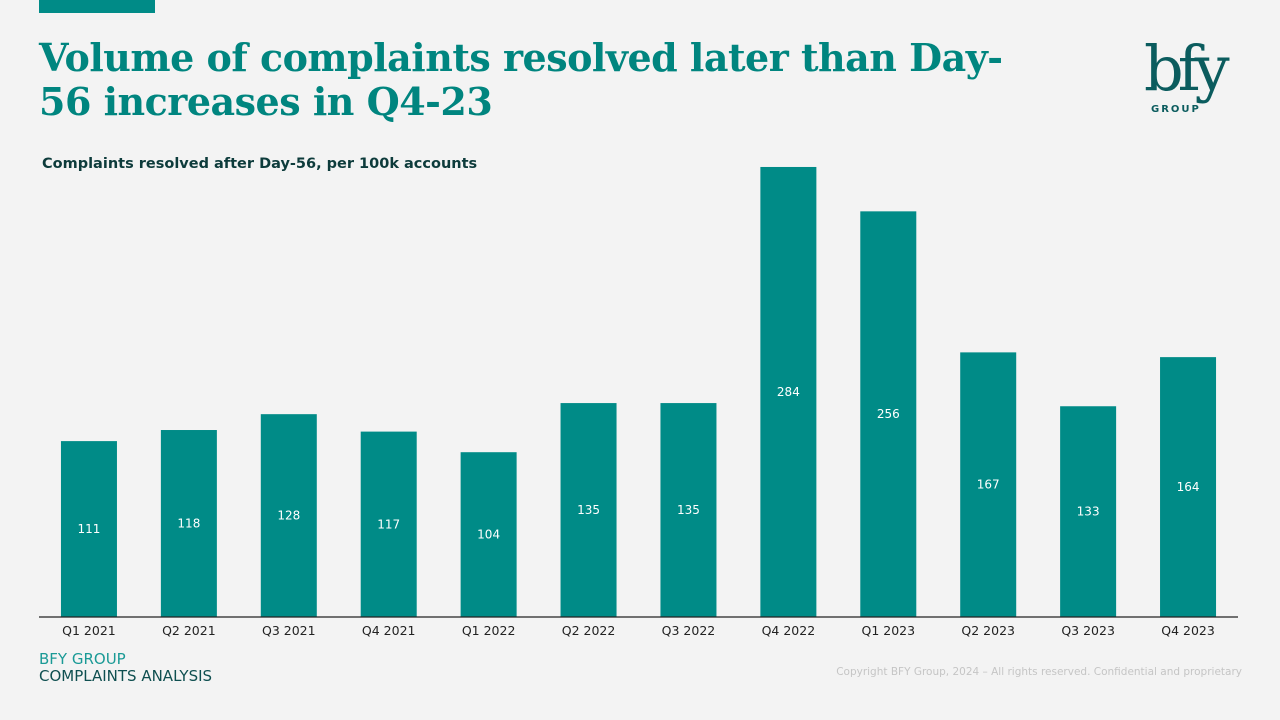  Describe the element at coordinates (1188, 630) in the screenshot. I see `x-tick-label: Q4 2023` at that location.